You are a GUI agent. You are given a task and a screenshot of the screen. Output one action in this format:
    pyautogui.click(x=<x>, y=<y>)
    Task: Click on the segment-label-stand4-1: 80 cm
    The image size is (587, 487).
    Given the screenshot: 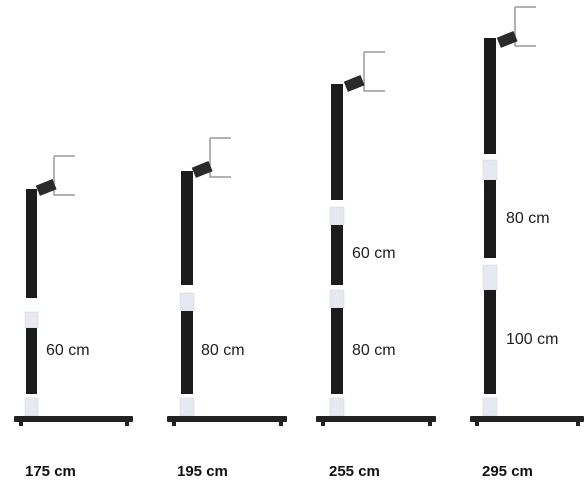 What is the action you would take?
    pyautogui.click(x=528, y=218)
    